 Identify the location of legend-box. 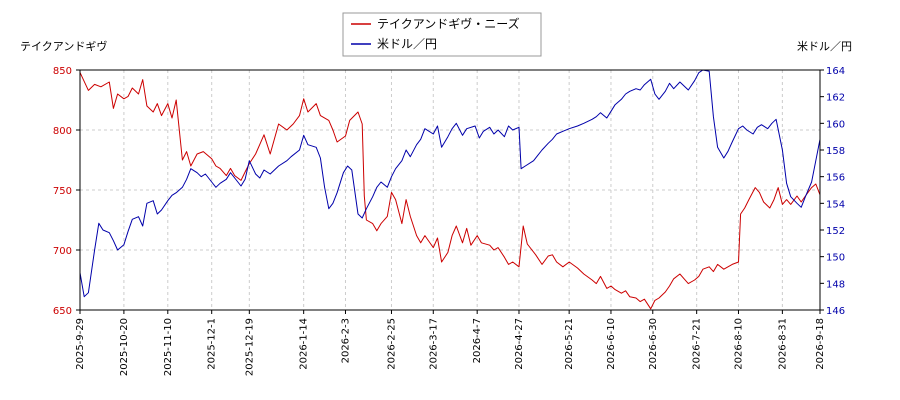
(442, 34).